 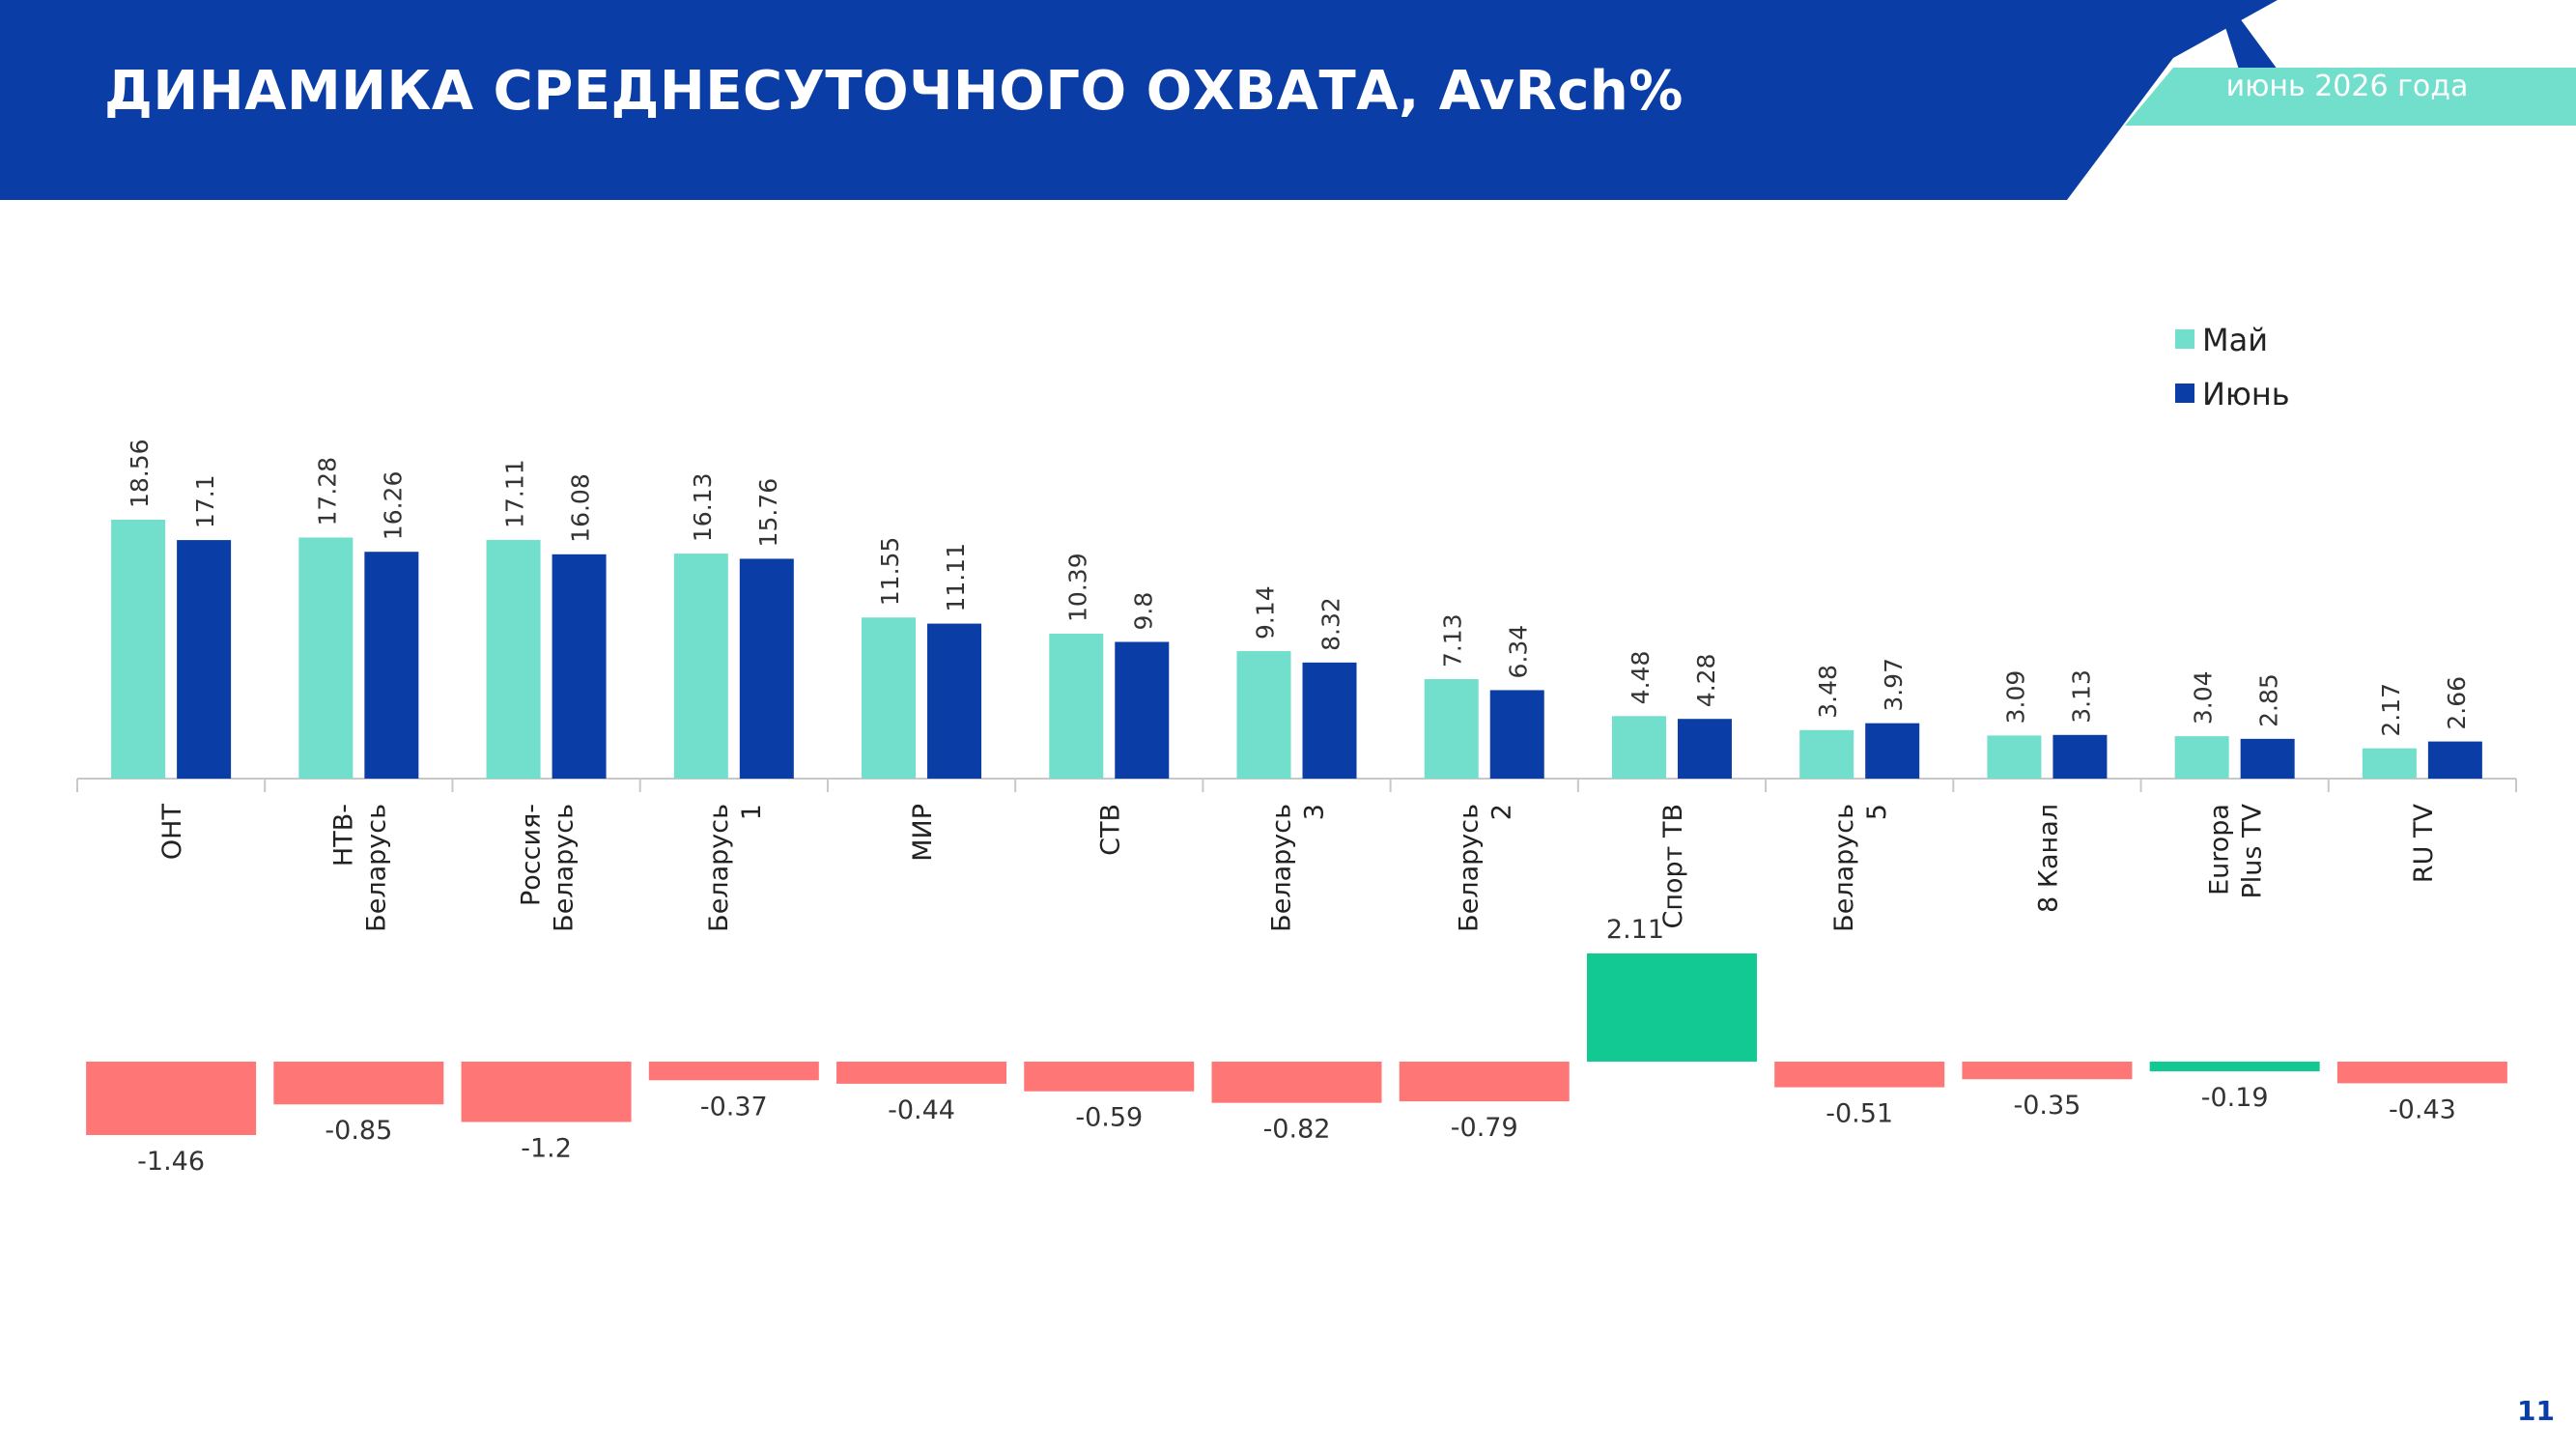 I want to click on diff-label: -0.79, so click(x=1484, y=1128).